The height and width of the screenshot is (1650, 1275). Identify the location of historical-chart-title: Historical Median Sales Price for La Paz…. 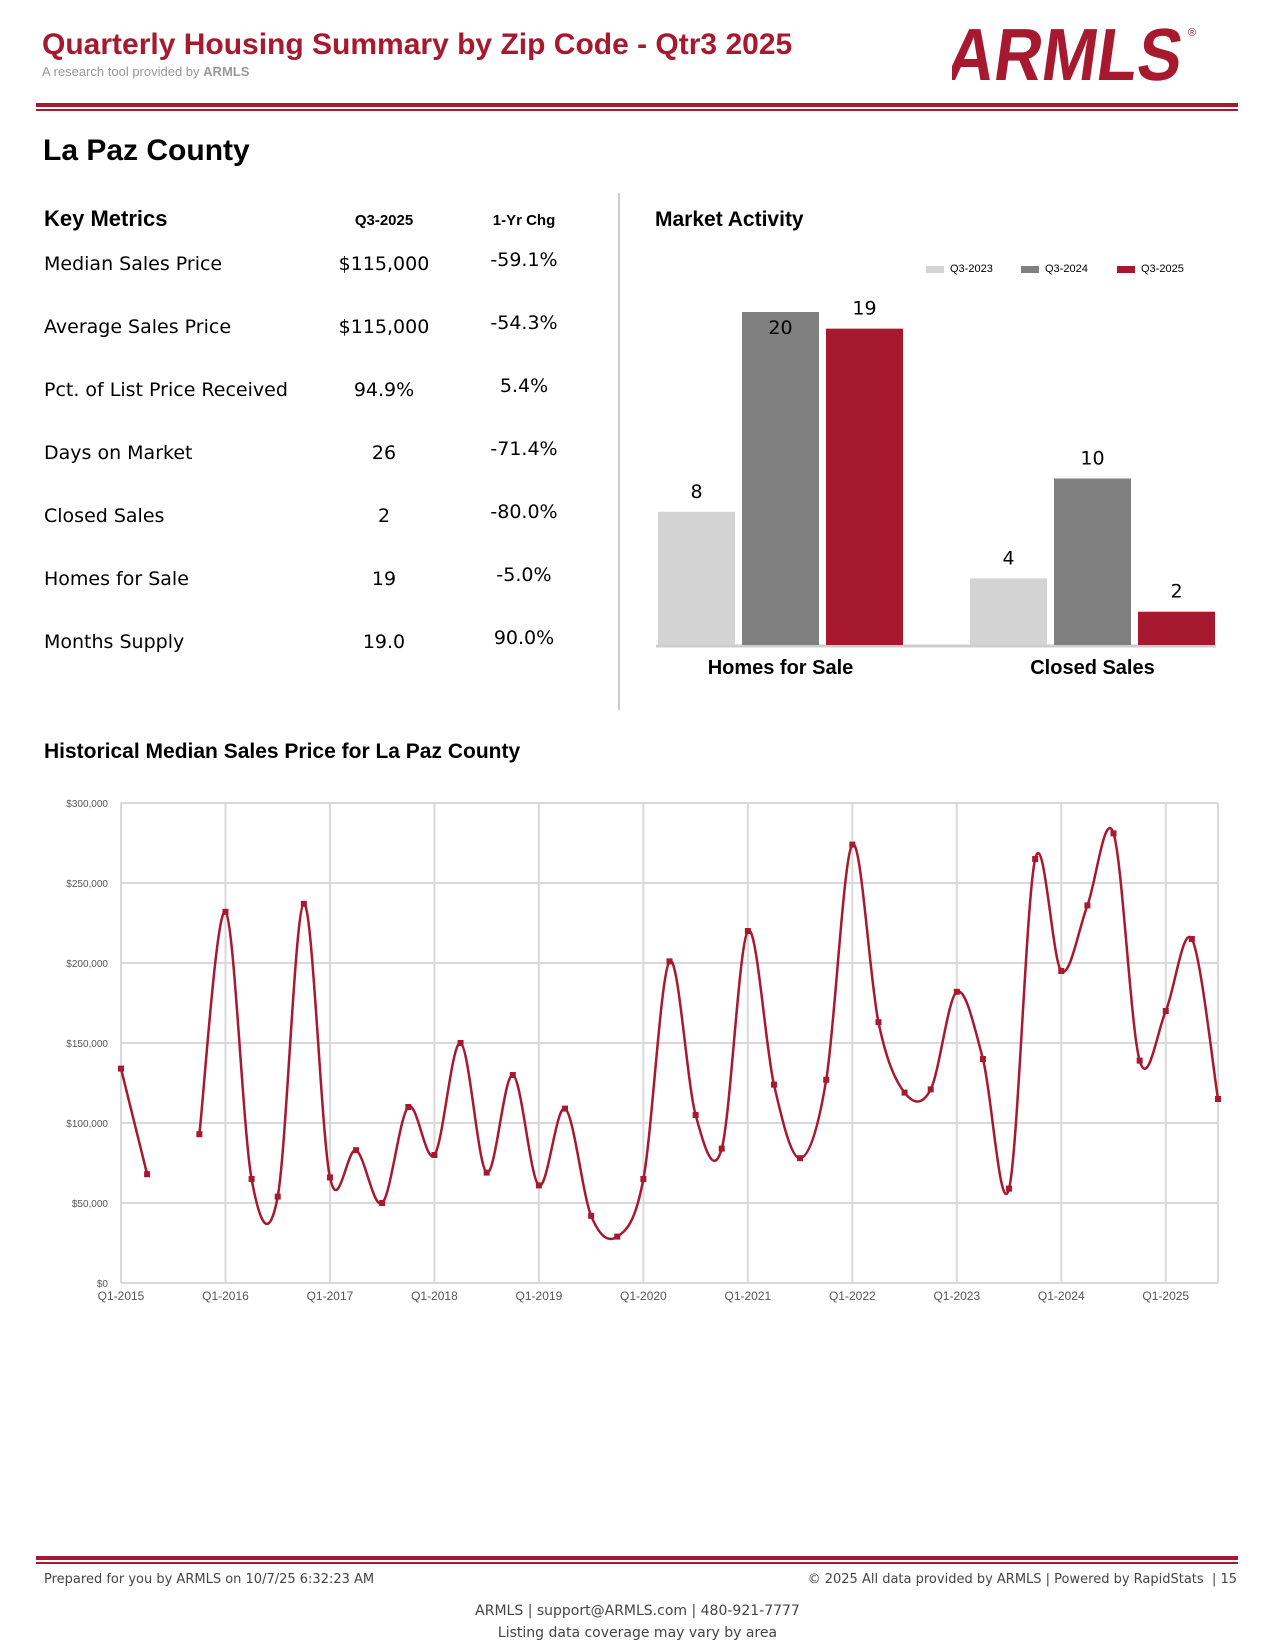
(282, 751).